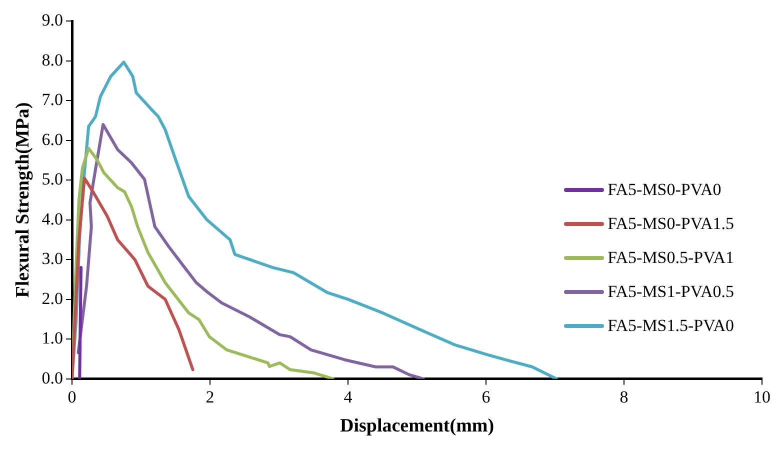 The height and width of the screenshot is (450, 782). I want to click on y-tick-label: 6.0, so click(53, 139).